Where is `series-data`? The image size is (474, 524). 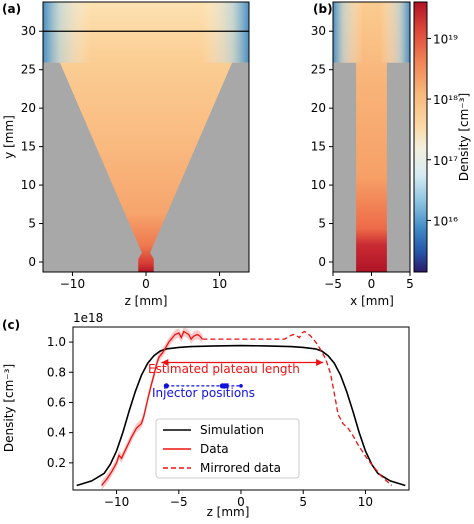 series-data is located at coordinates (152, 408).